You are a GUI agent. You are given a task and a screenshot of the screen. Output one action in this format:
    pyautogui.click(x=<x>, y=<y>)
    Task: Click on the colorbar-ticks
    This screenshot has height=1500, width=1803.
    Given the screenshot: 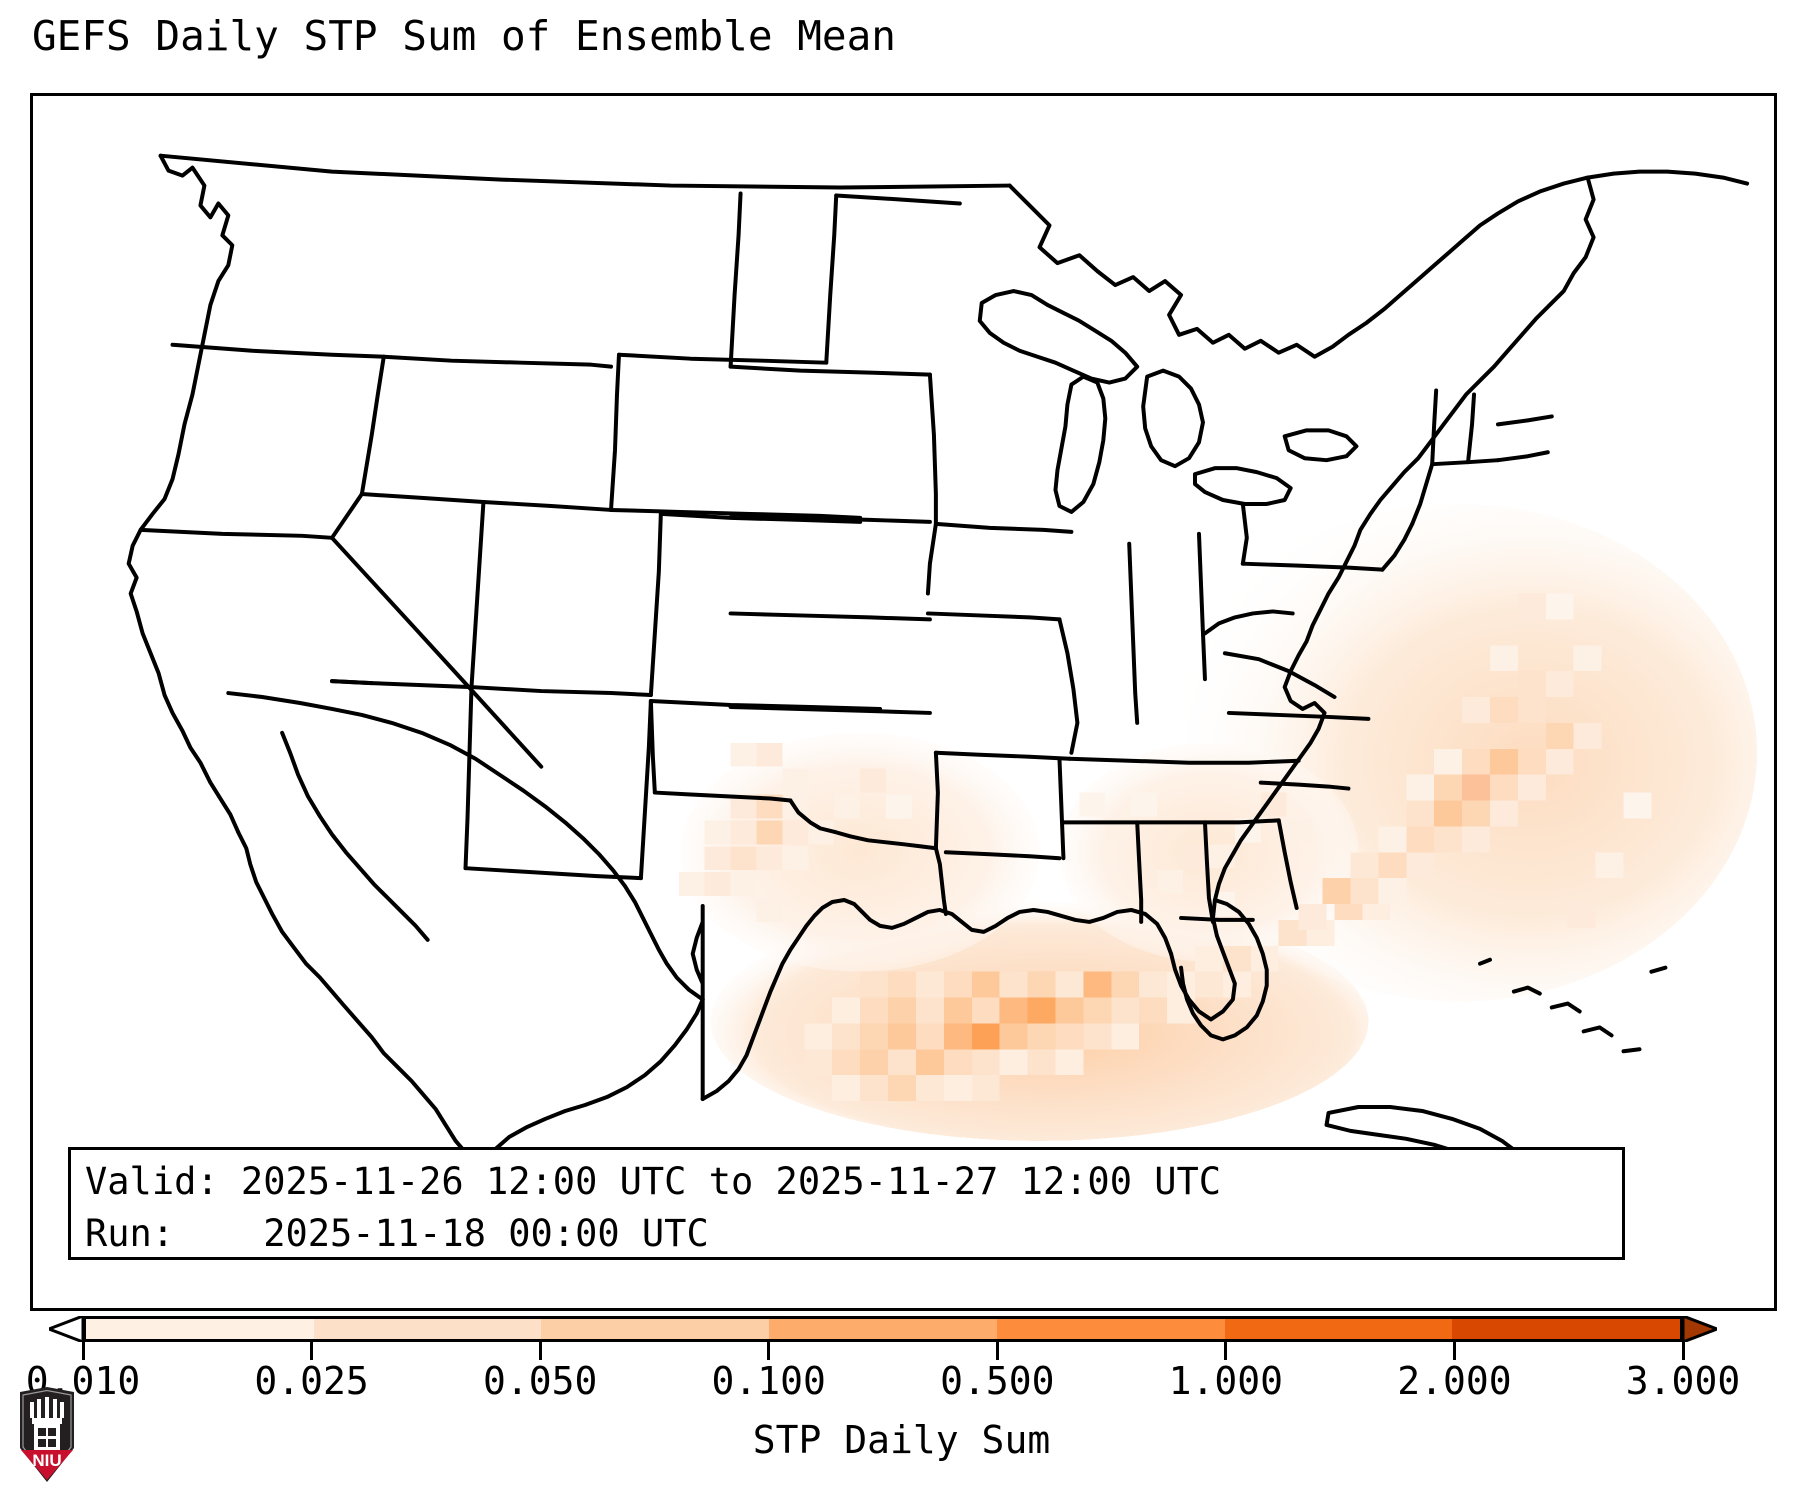 What is the action you would take?
    pyautogui.click(x=883, y=1351)
    